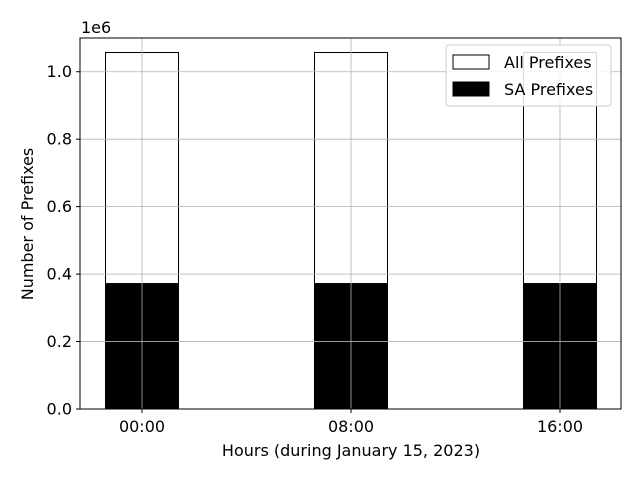 The height and width of the screenshot is (480, 640). What do you see at coordinates (142, 426) in the screenshot?
I see `x-tick-label: 00:00` at bounding box center [142, 426].